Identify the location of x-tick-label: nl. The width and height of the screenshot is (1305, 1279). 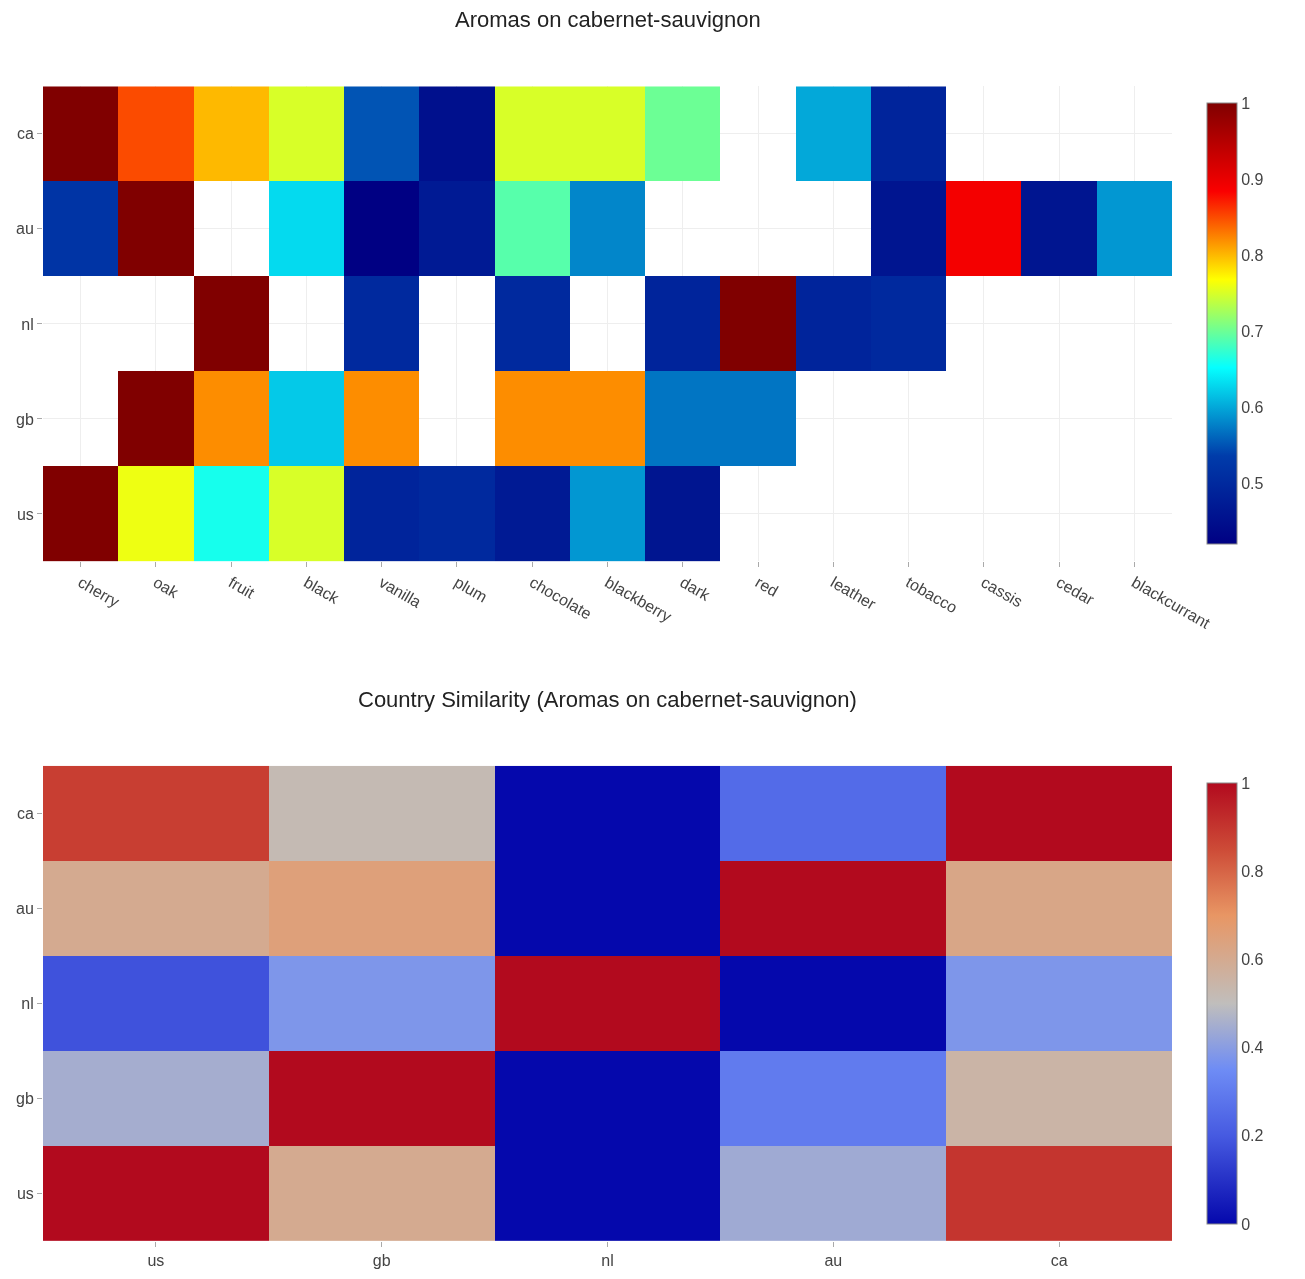
(607, 1261).